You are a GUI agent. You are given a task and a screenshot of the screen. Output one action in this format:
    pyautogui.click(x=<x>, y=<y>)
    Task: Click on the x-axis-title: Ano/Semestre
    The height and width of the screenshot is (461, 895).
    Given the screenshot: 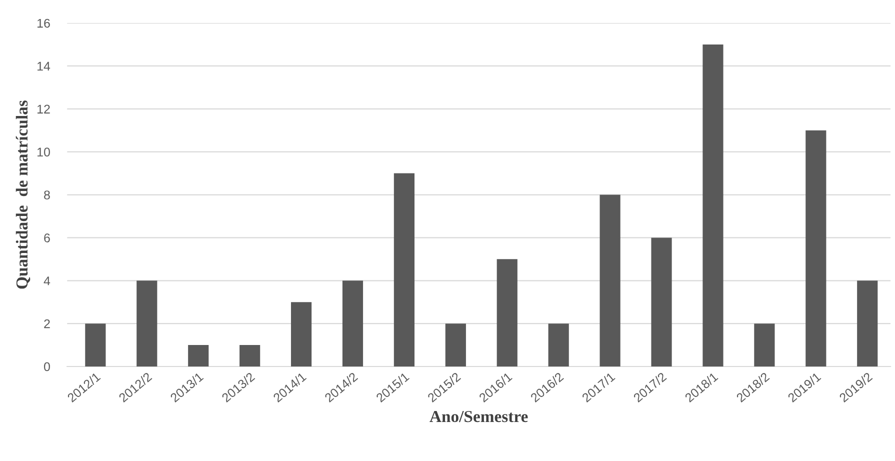 What is the action you would take?
    pyautogui.click(x=479, y=416)
    